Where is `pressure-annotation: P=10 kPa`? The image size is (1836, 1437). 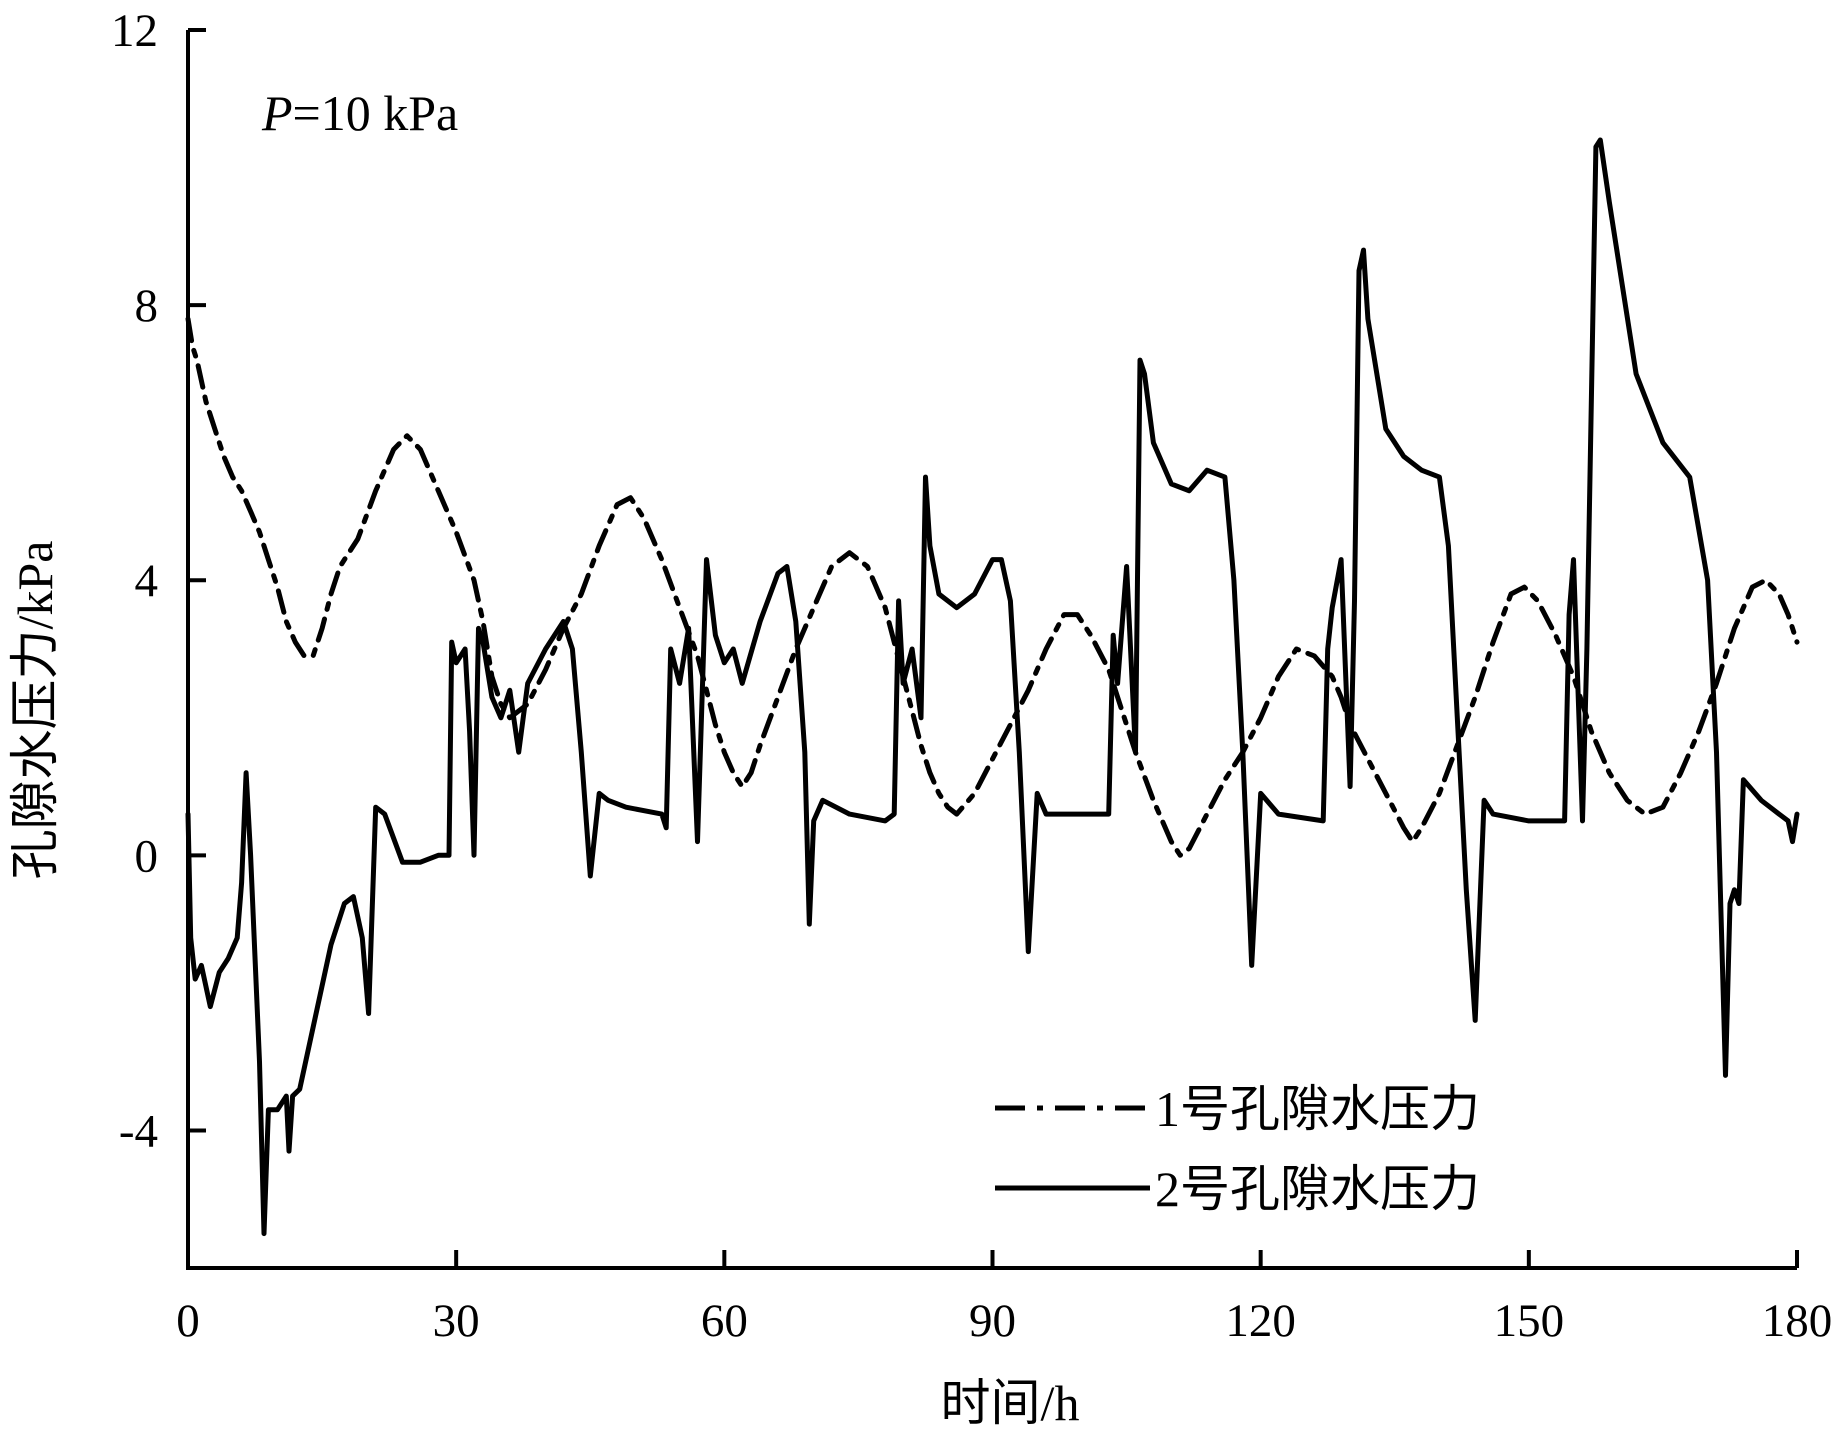
pressure-annotation: P=10 kPa is located at coordinates (359, 113).